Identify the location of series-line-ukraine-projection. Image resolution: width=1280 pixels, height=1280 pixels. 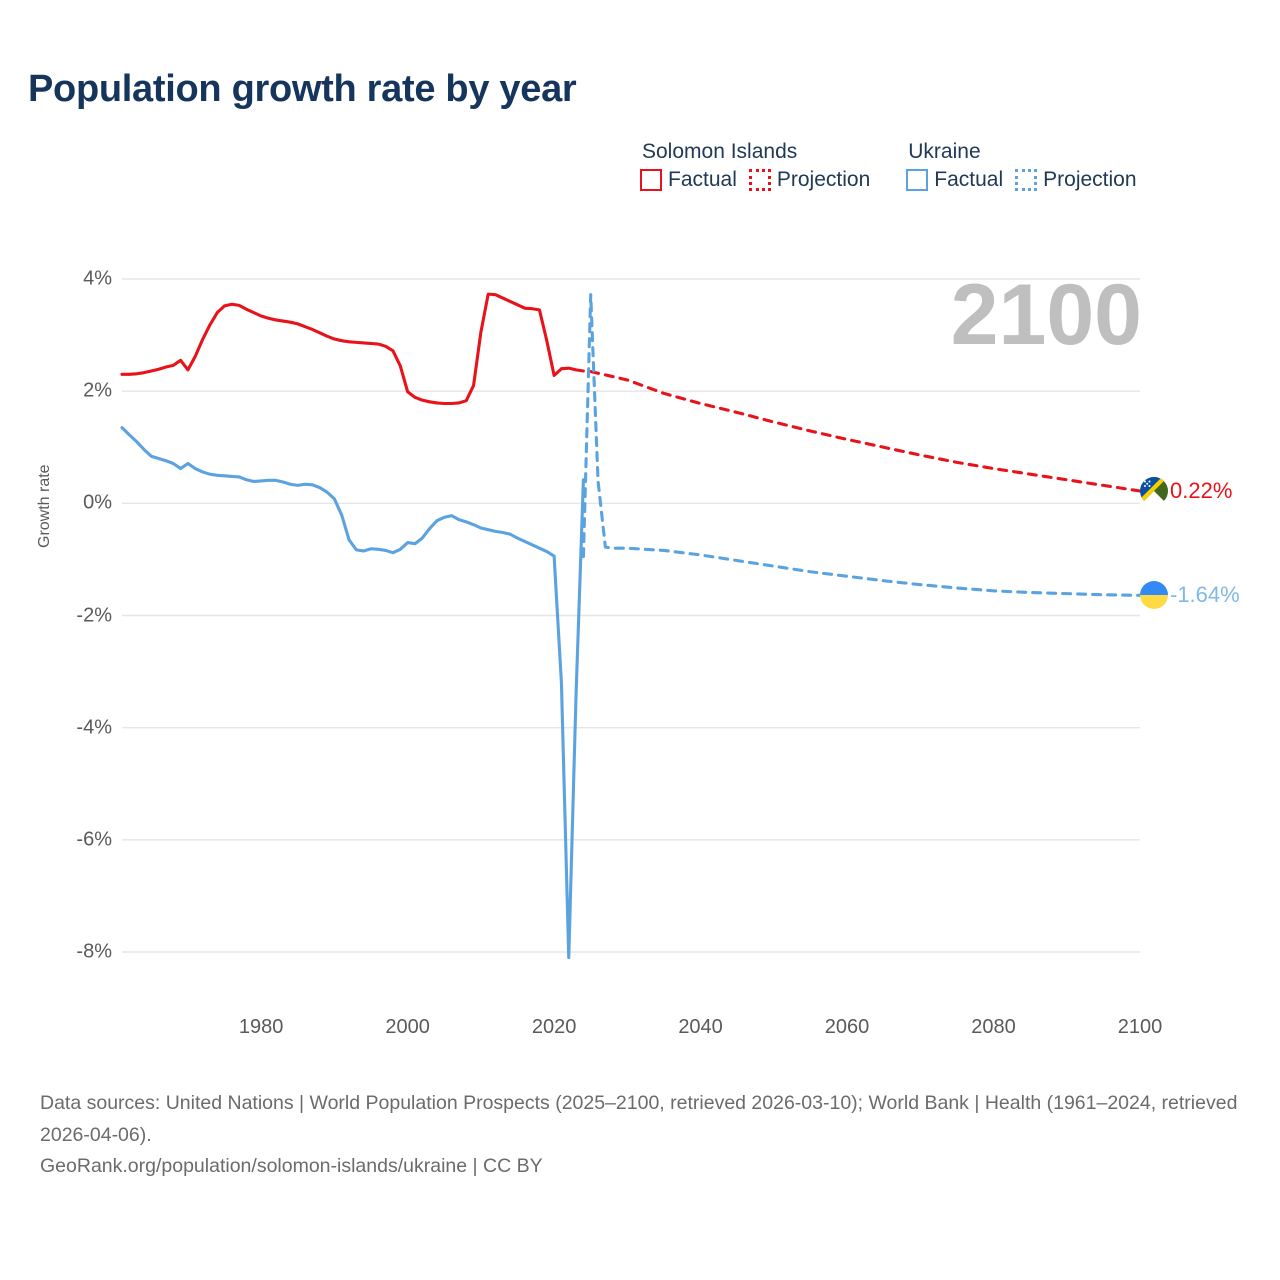
(861, 445).